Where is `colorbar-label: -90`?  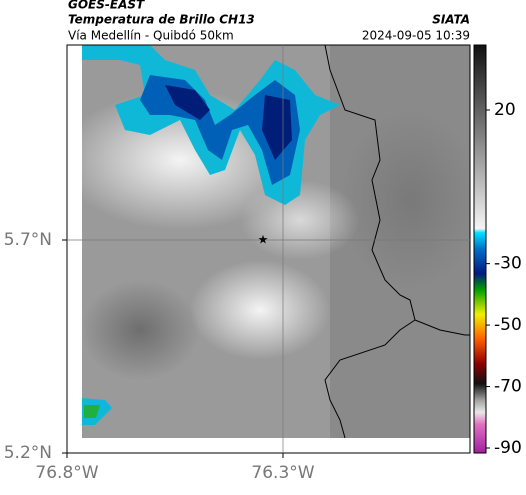
colorbar-label: -90 is located at coordinates (508, 448).